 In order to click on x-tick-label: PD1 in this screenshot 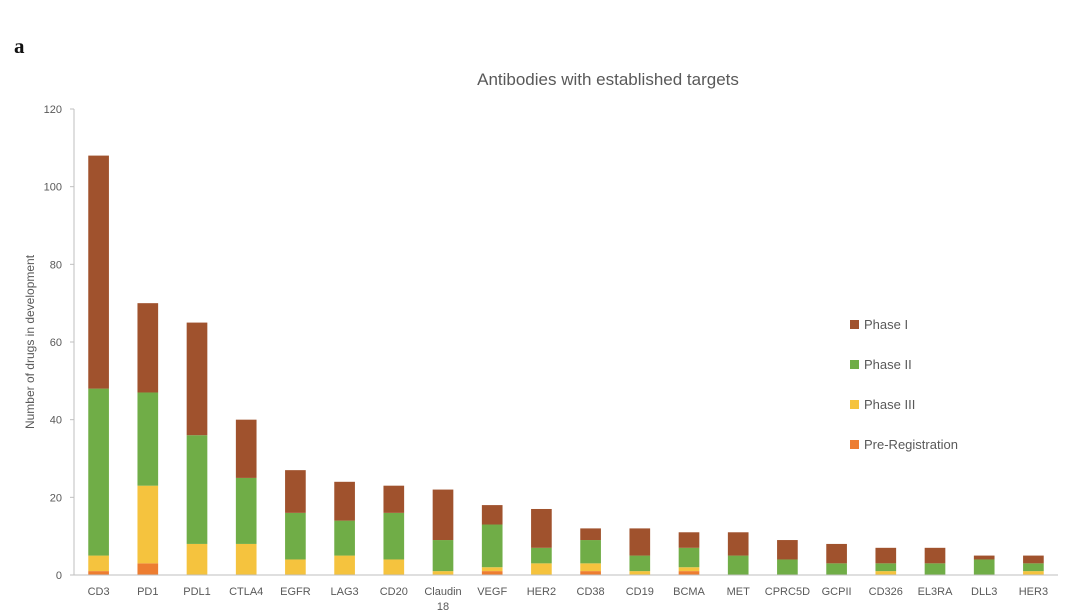, I will do `click(147, 592)`.